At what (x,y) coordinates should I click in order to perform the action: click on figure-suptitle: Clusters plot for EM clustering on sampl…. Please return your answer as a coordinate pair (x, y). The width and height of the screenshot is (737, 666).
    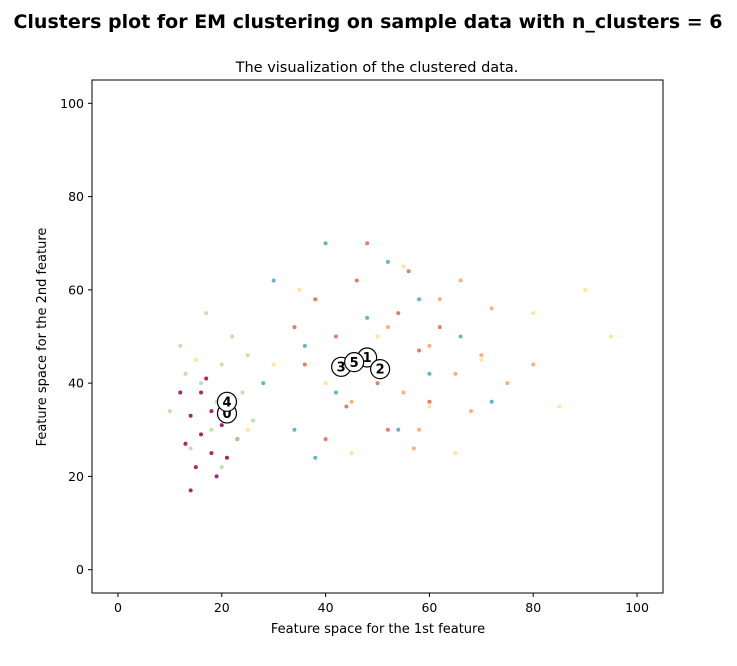
    Looking at the image, I should click on (367, 22).